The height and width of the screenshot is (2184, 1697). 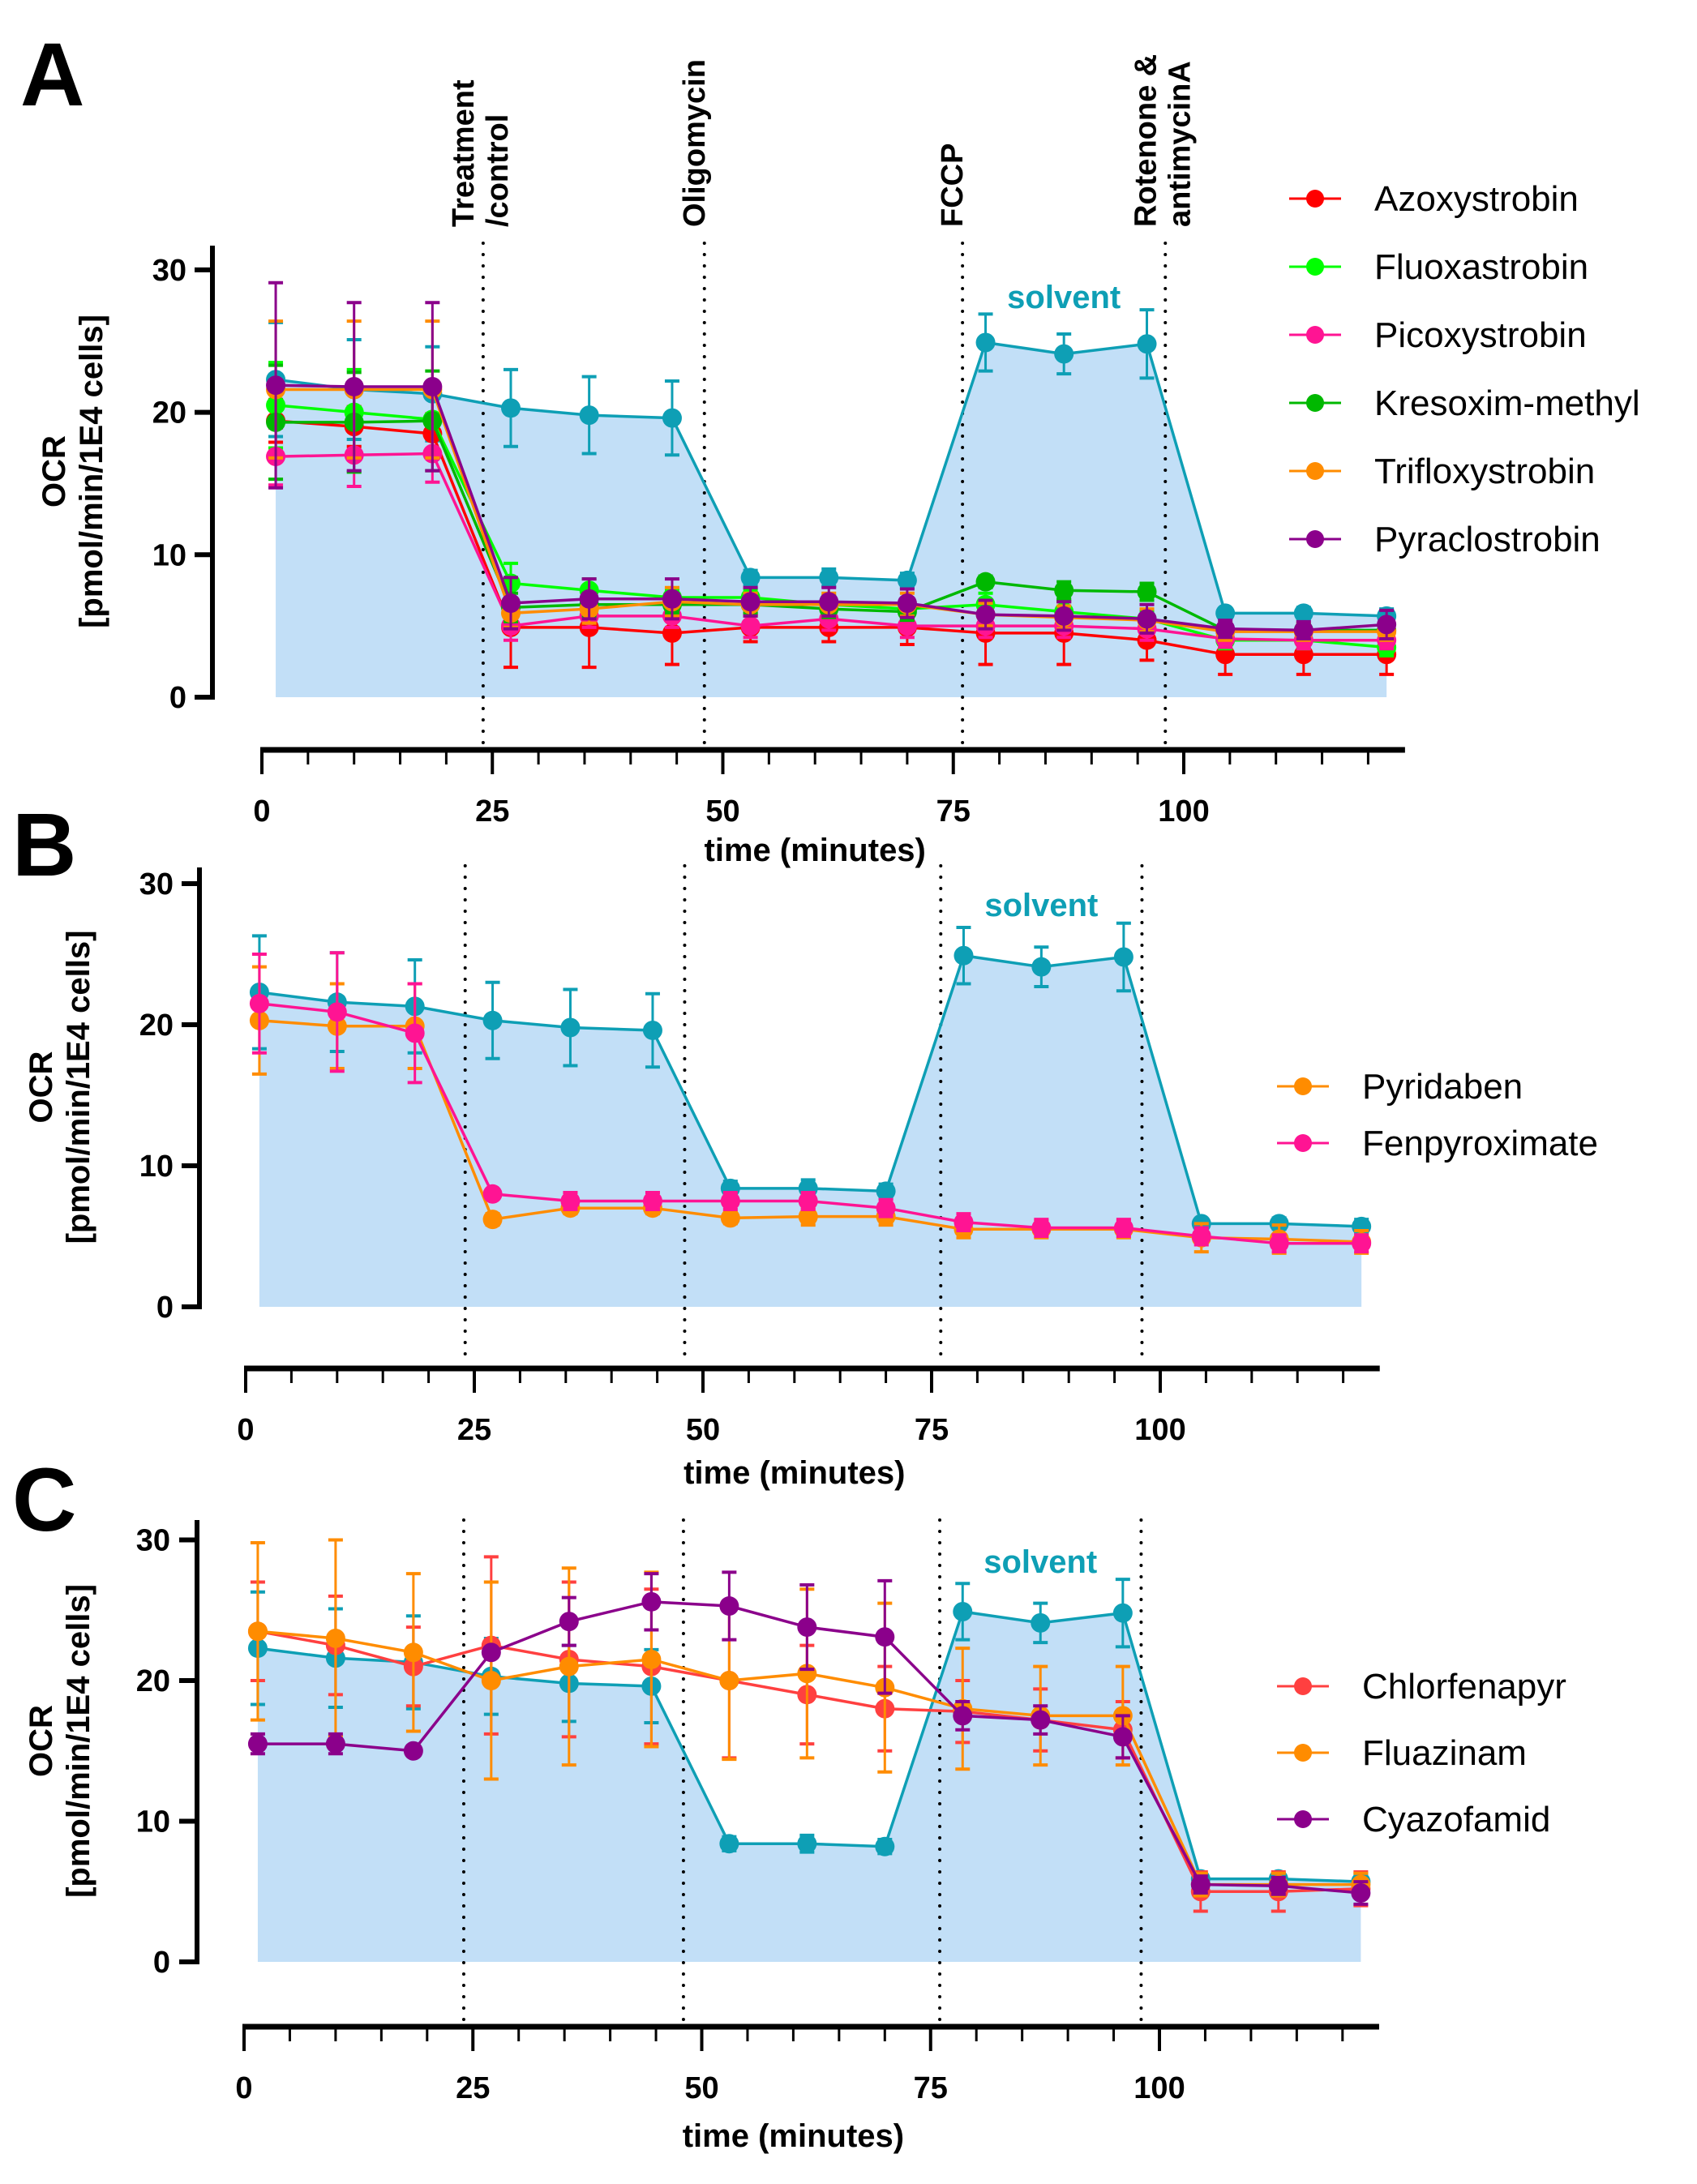 I want to click on series-pyraclostrobin, so click(x=831, y=460).